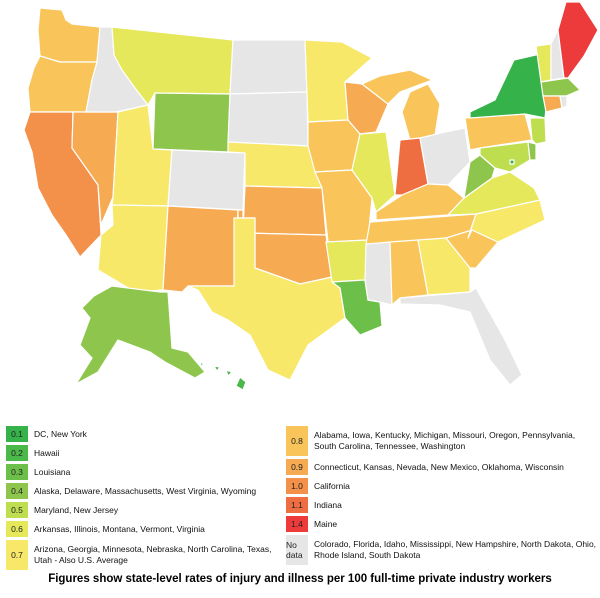 The image size is (600, 598). I want to click on legend-swatch: 0.7, so click(17, 555).